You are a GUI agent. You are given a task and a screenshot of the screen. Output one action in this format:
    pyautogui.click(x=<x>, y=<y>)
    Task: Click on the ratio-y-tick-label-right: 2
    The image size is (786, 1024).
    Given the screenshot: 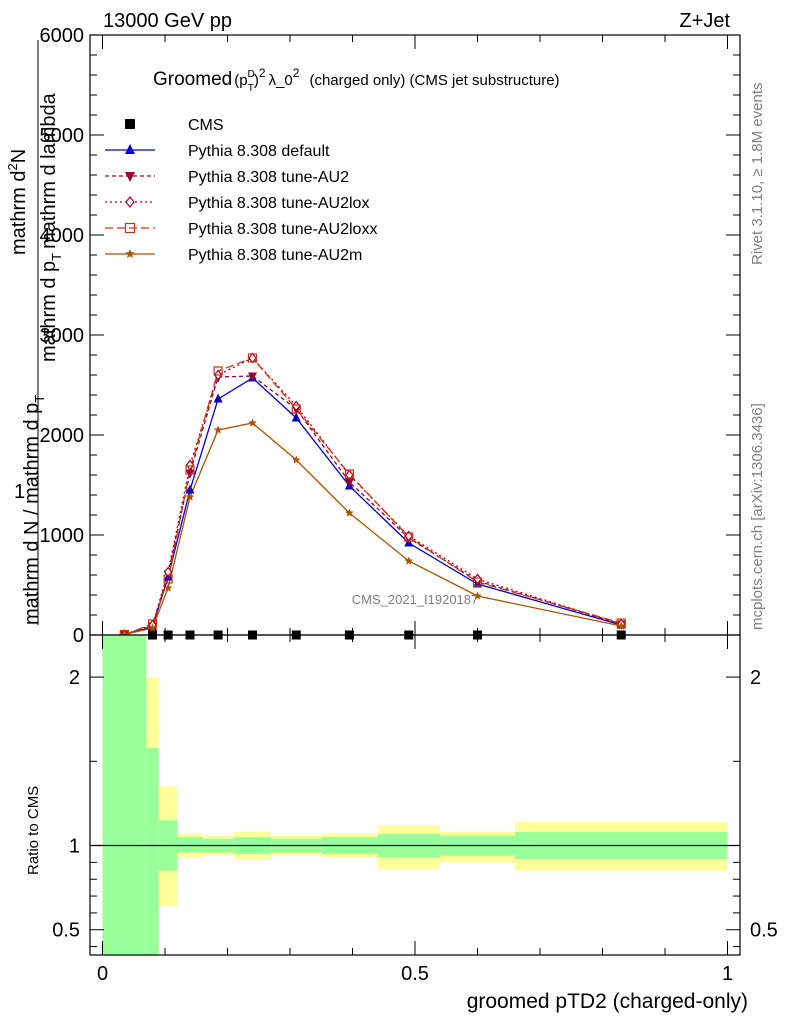 What is the action you would take?
    pyautogui.click(x=755, y=678)
    